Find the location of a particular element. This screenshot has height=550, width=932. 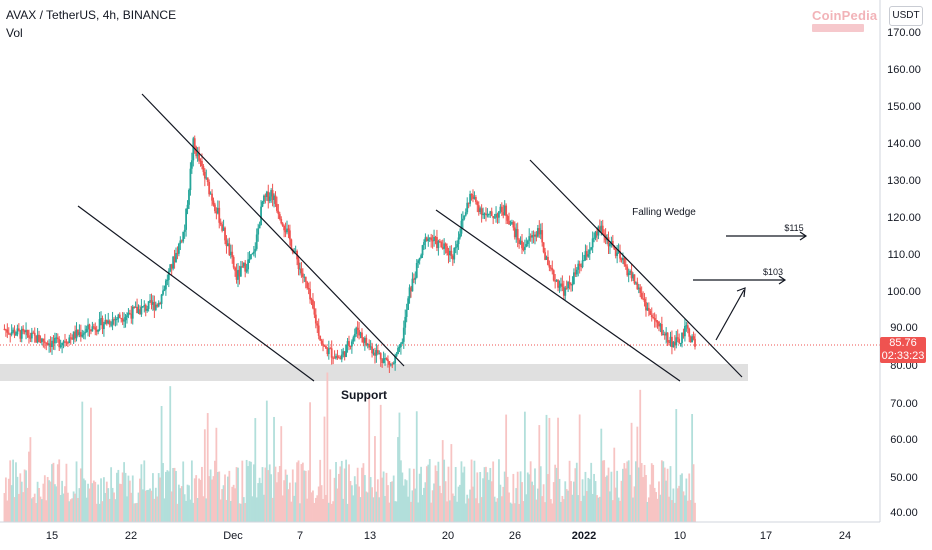

currency-button: USDT is located at coordinates (906, 16).